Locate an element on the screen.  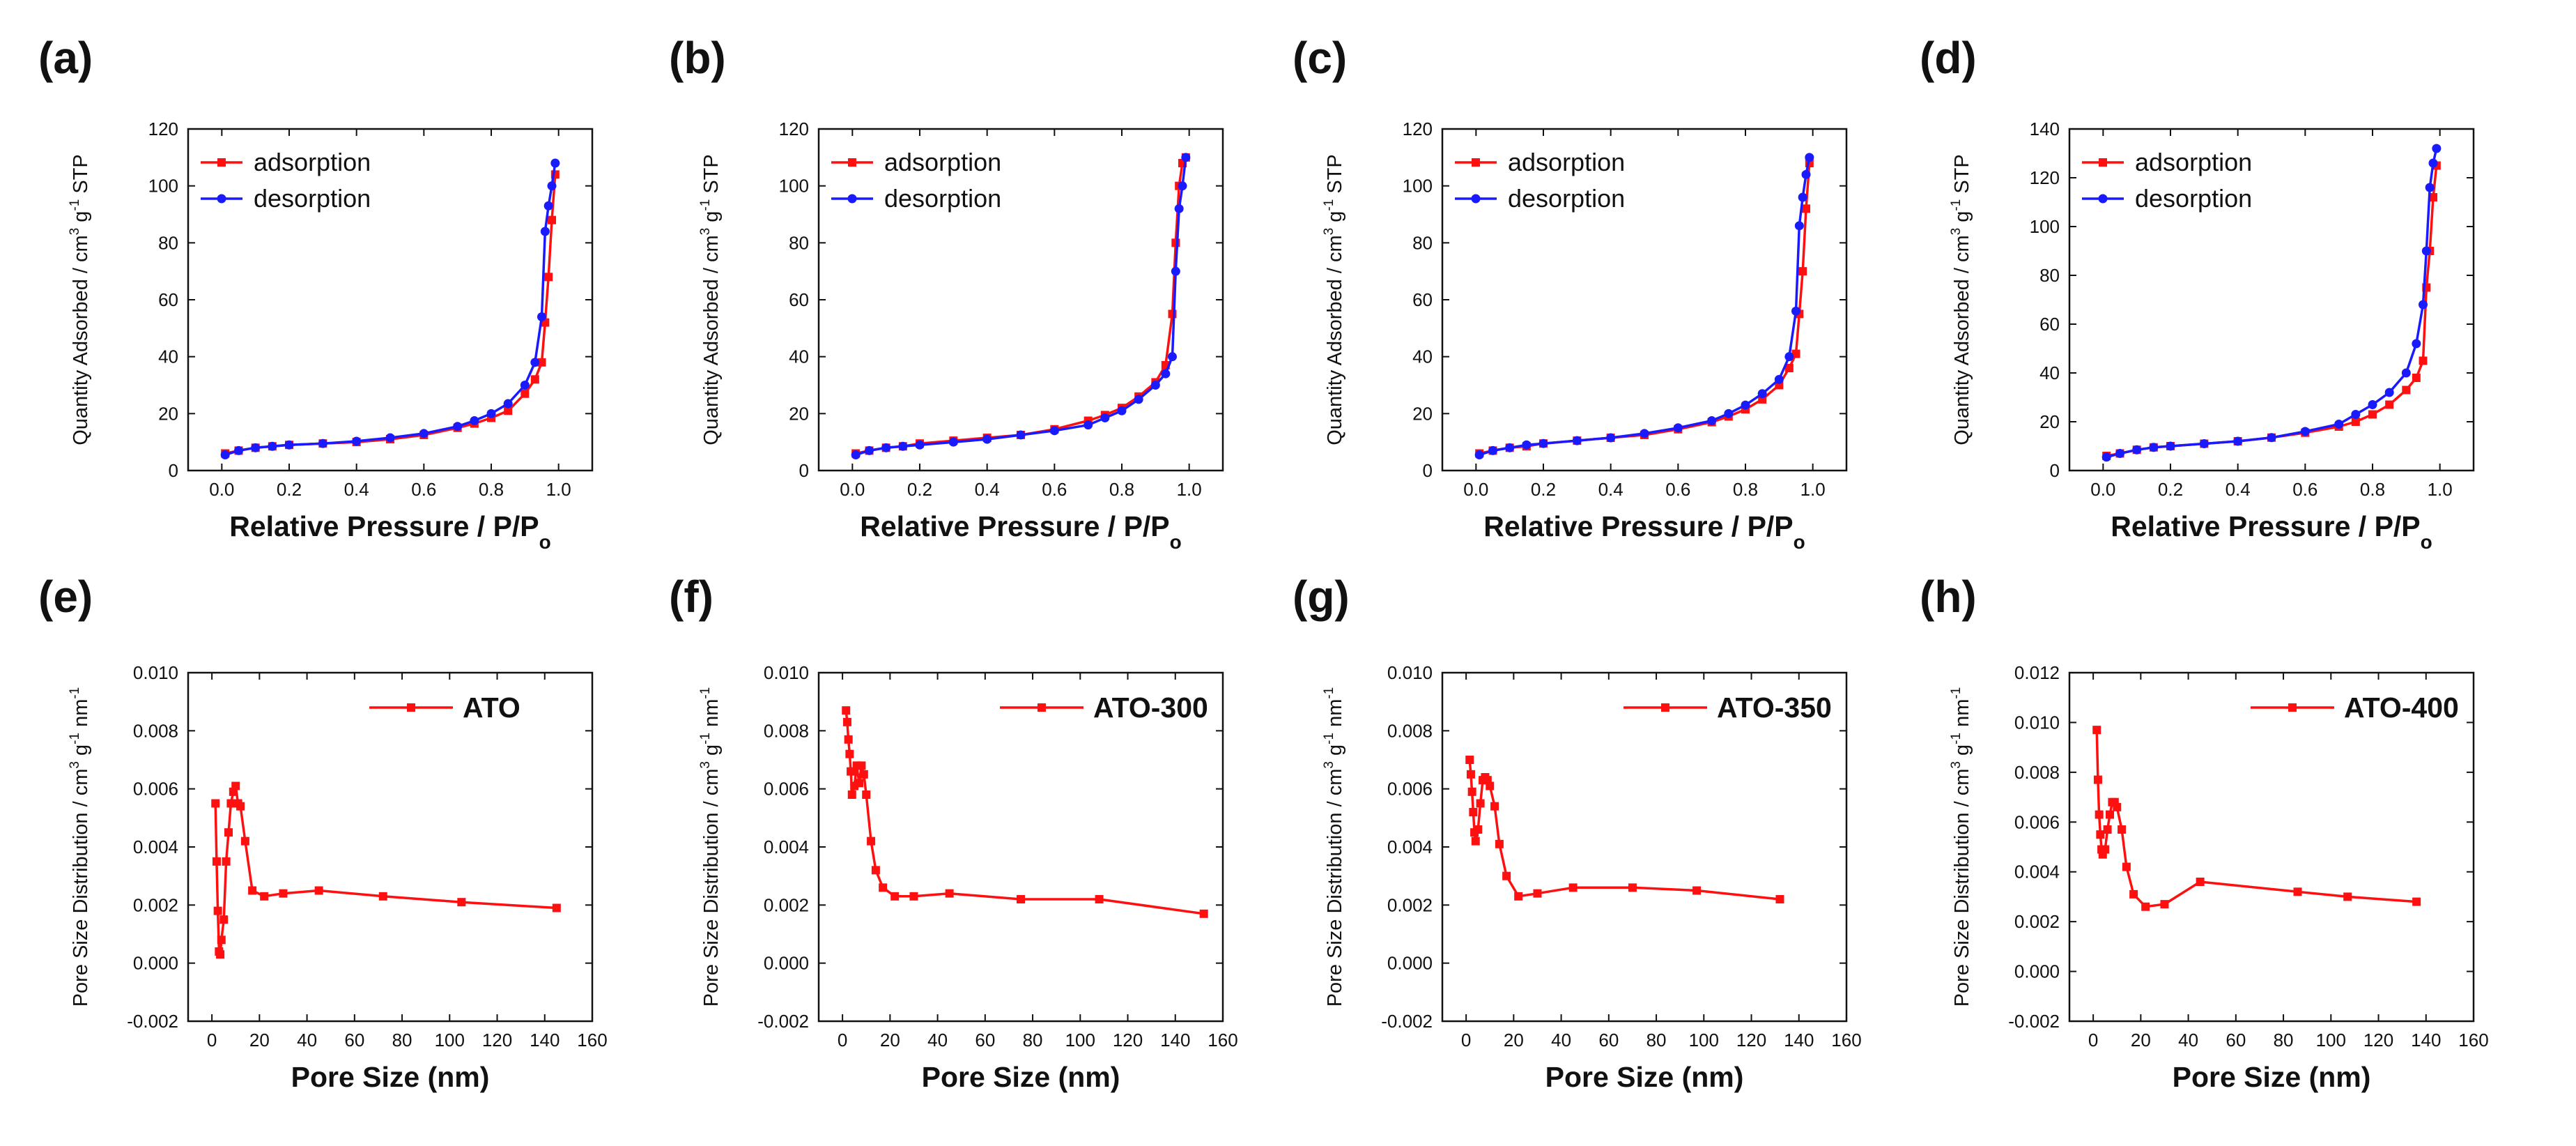
x-tick-label: 0.6 is located at coordinates (2304, 489).